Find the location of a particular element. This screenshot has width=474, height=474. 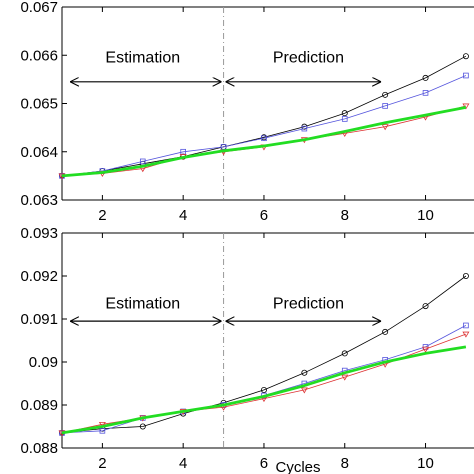

y-tick-label: 0.066 is located at coordinates (39, 55).